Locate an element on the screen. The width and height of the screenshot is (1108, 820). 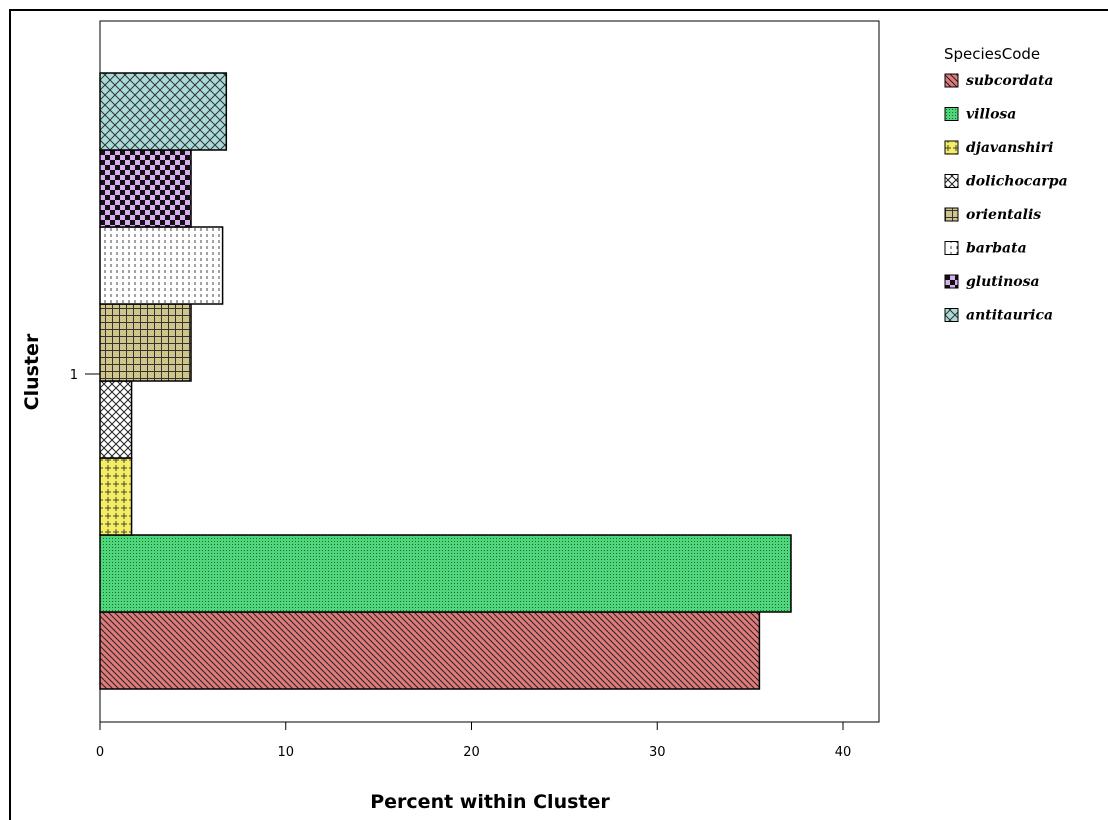
legend-label-orientalis: orientalis is located at coordinates (1003, 215).